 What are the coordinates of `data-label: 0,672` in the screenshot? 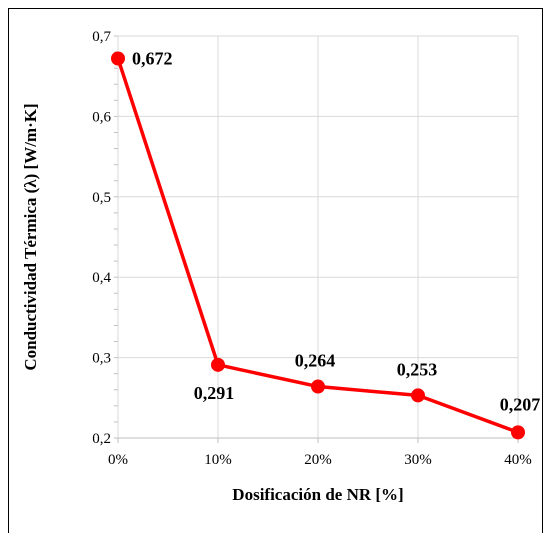 It's located at (152, 59).